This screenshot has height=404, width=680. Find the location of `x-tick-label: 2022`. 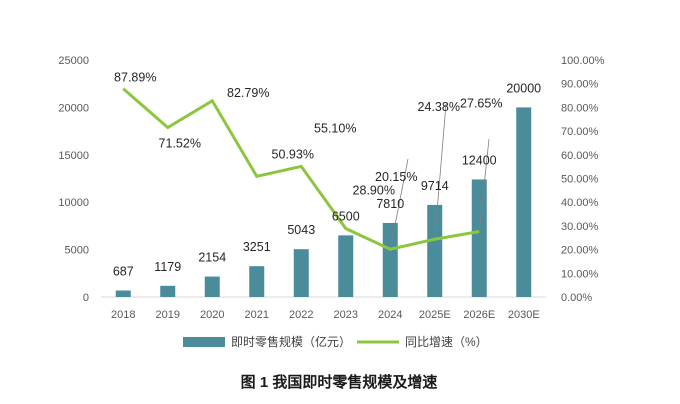

x-tick-label: 2022 is located at coordinates (301, 315).